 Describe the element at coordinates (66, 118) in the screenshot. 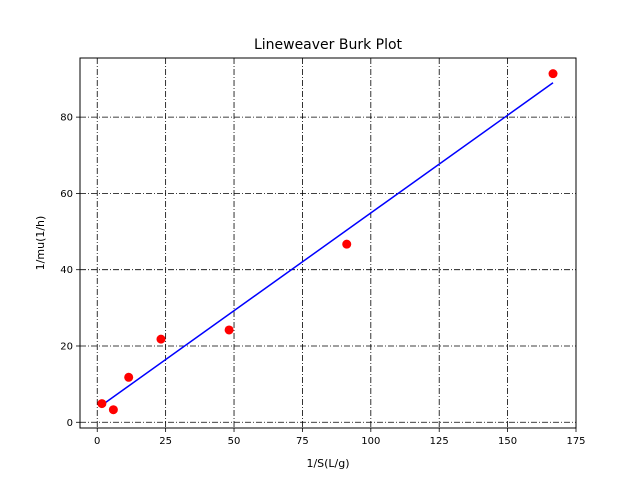

I see `y-tick-label: 80` at that location.